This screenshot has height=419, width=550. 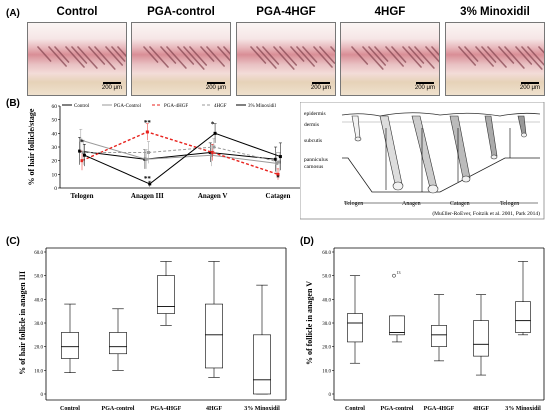 What do you see at coordinates (176, 106) in the screenshot?
I see `legend-label: PGA-4HGF` at bounding box center [176, 106].